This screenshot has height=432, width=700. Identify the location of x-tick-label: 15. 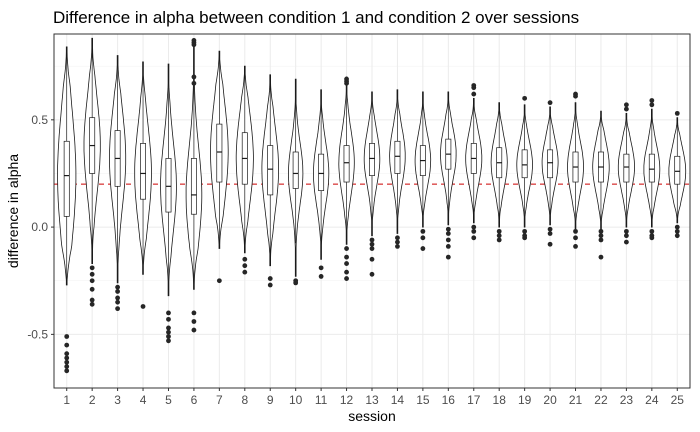
(423, 400).